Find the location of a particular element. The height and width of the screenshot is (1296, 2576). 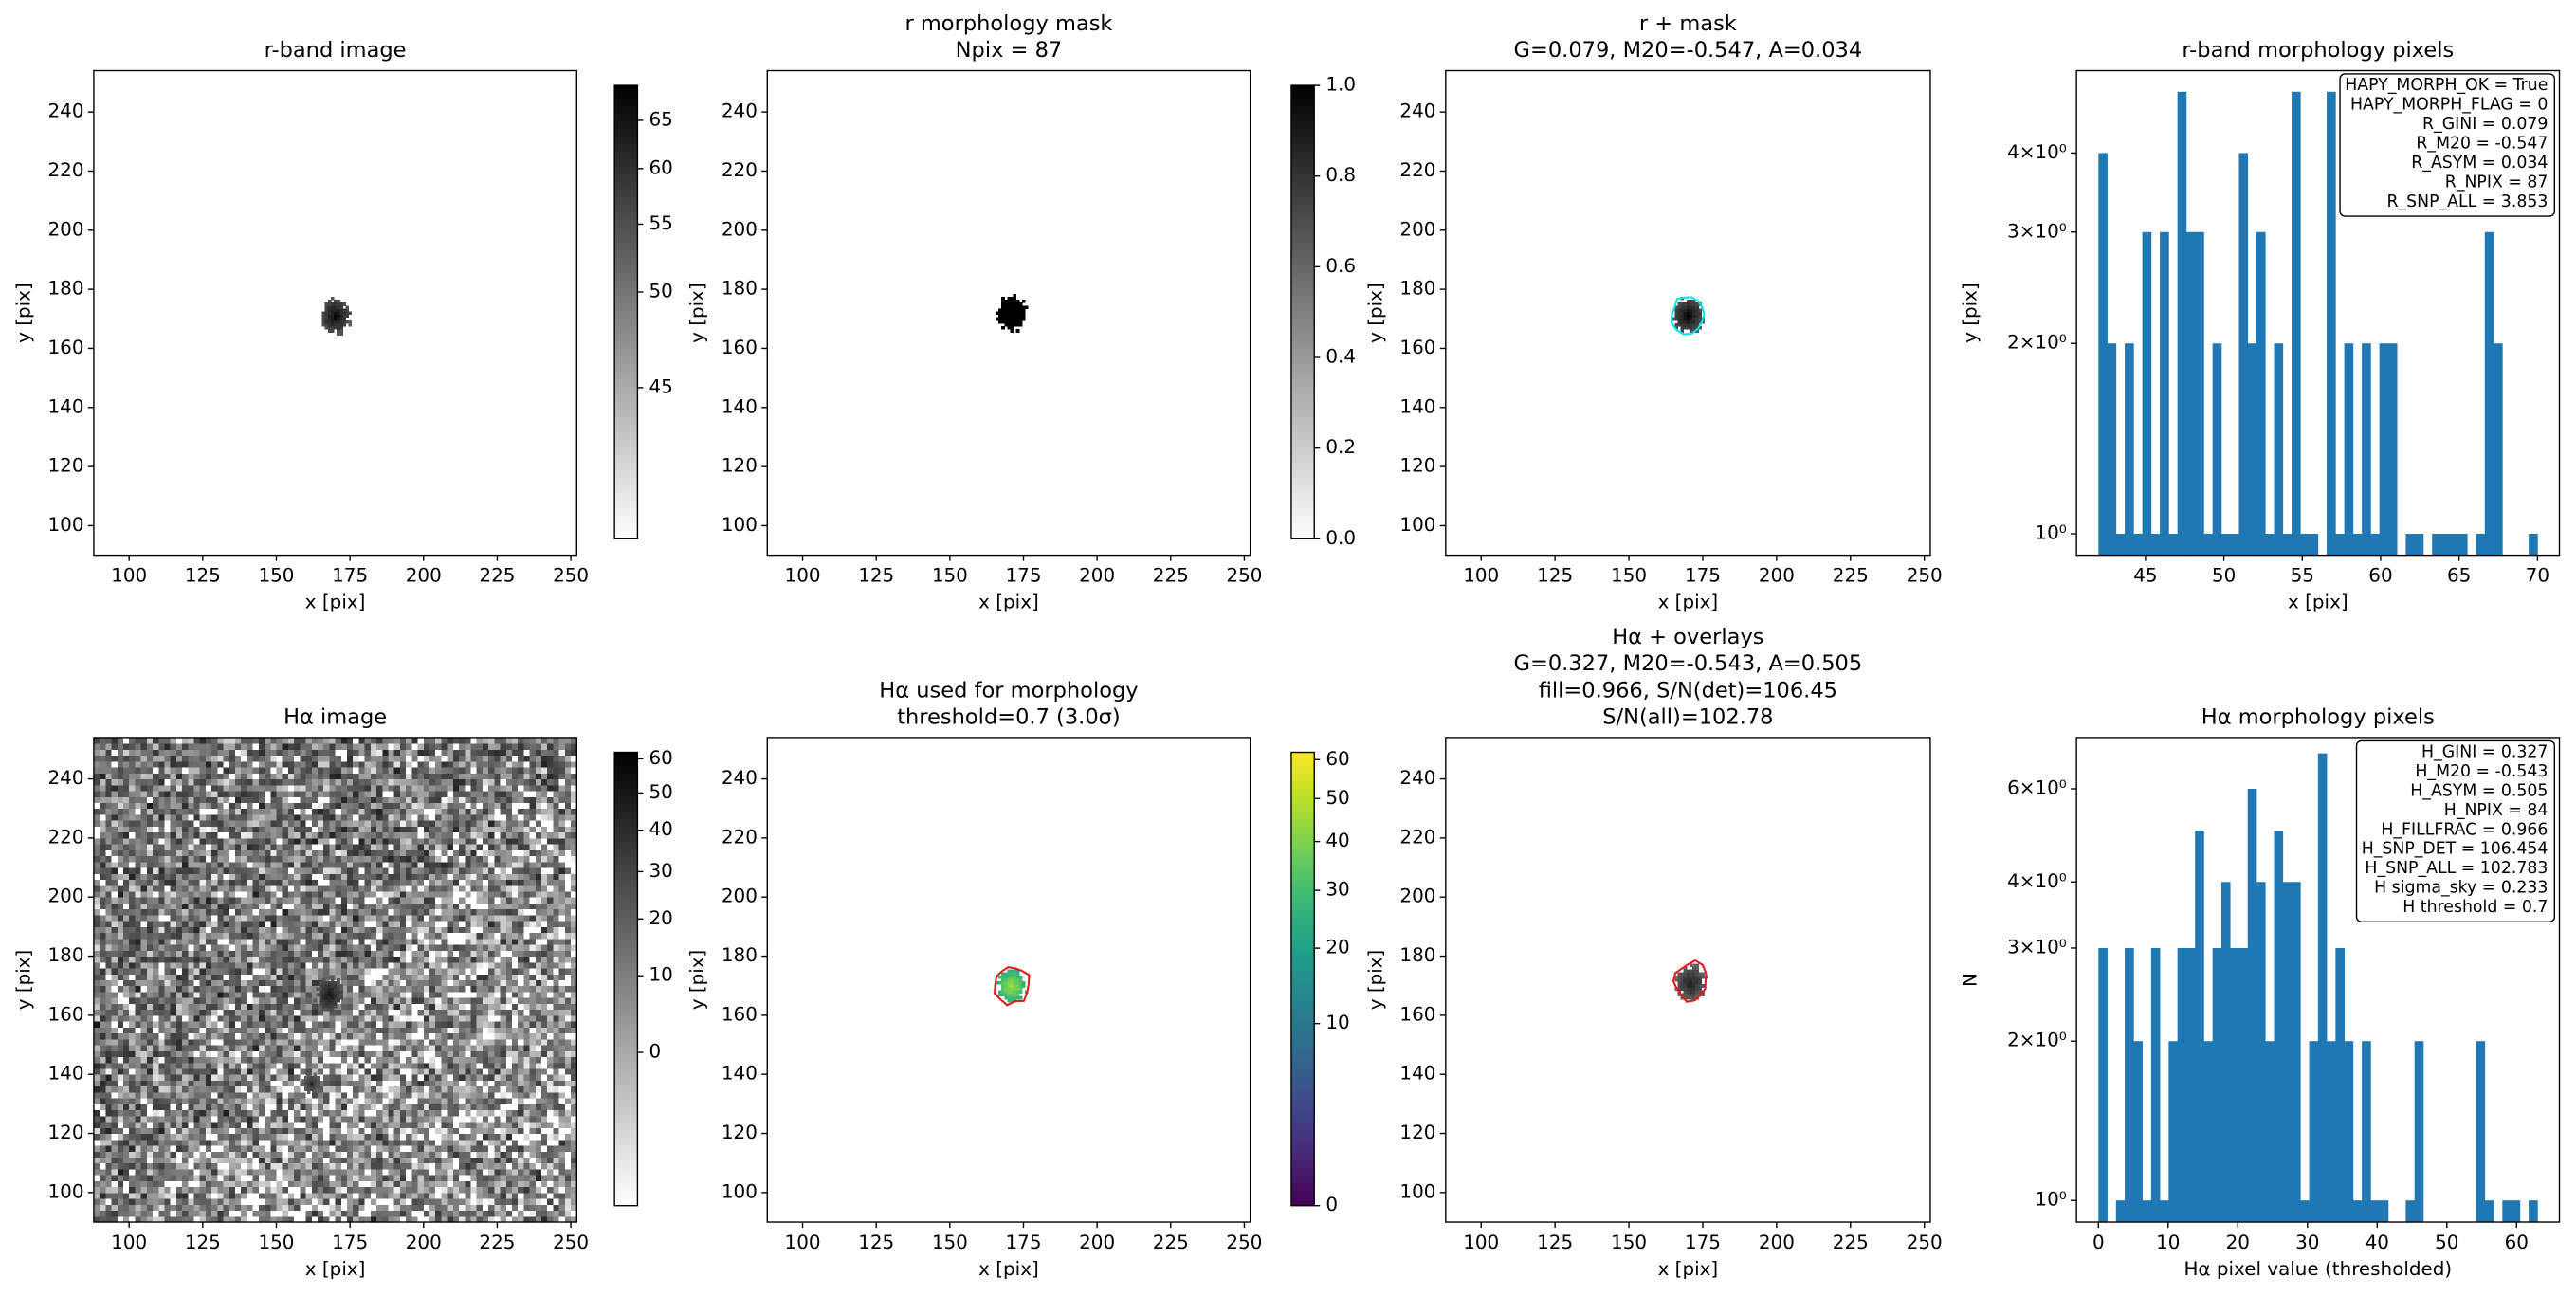

y-tick-label: 100 is located at coordinates (740, 525).